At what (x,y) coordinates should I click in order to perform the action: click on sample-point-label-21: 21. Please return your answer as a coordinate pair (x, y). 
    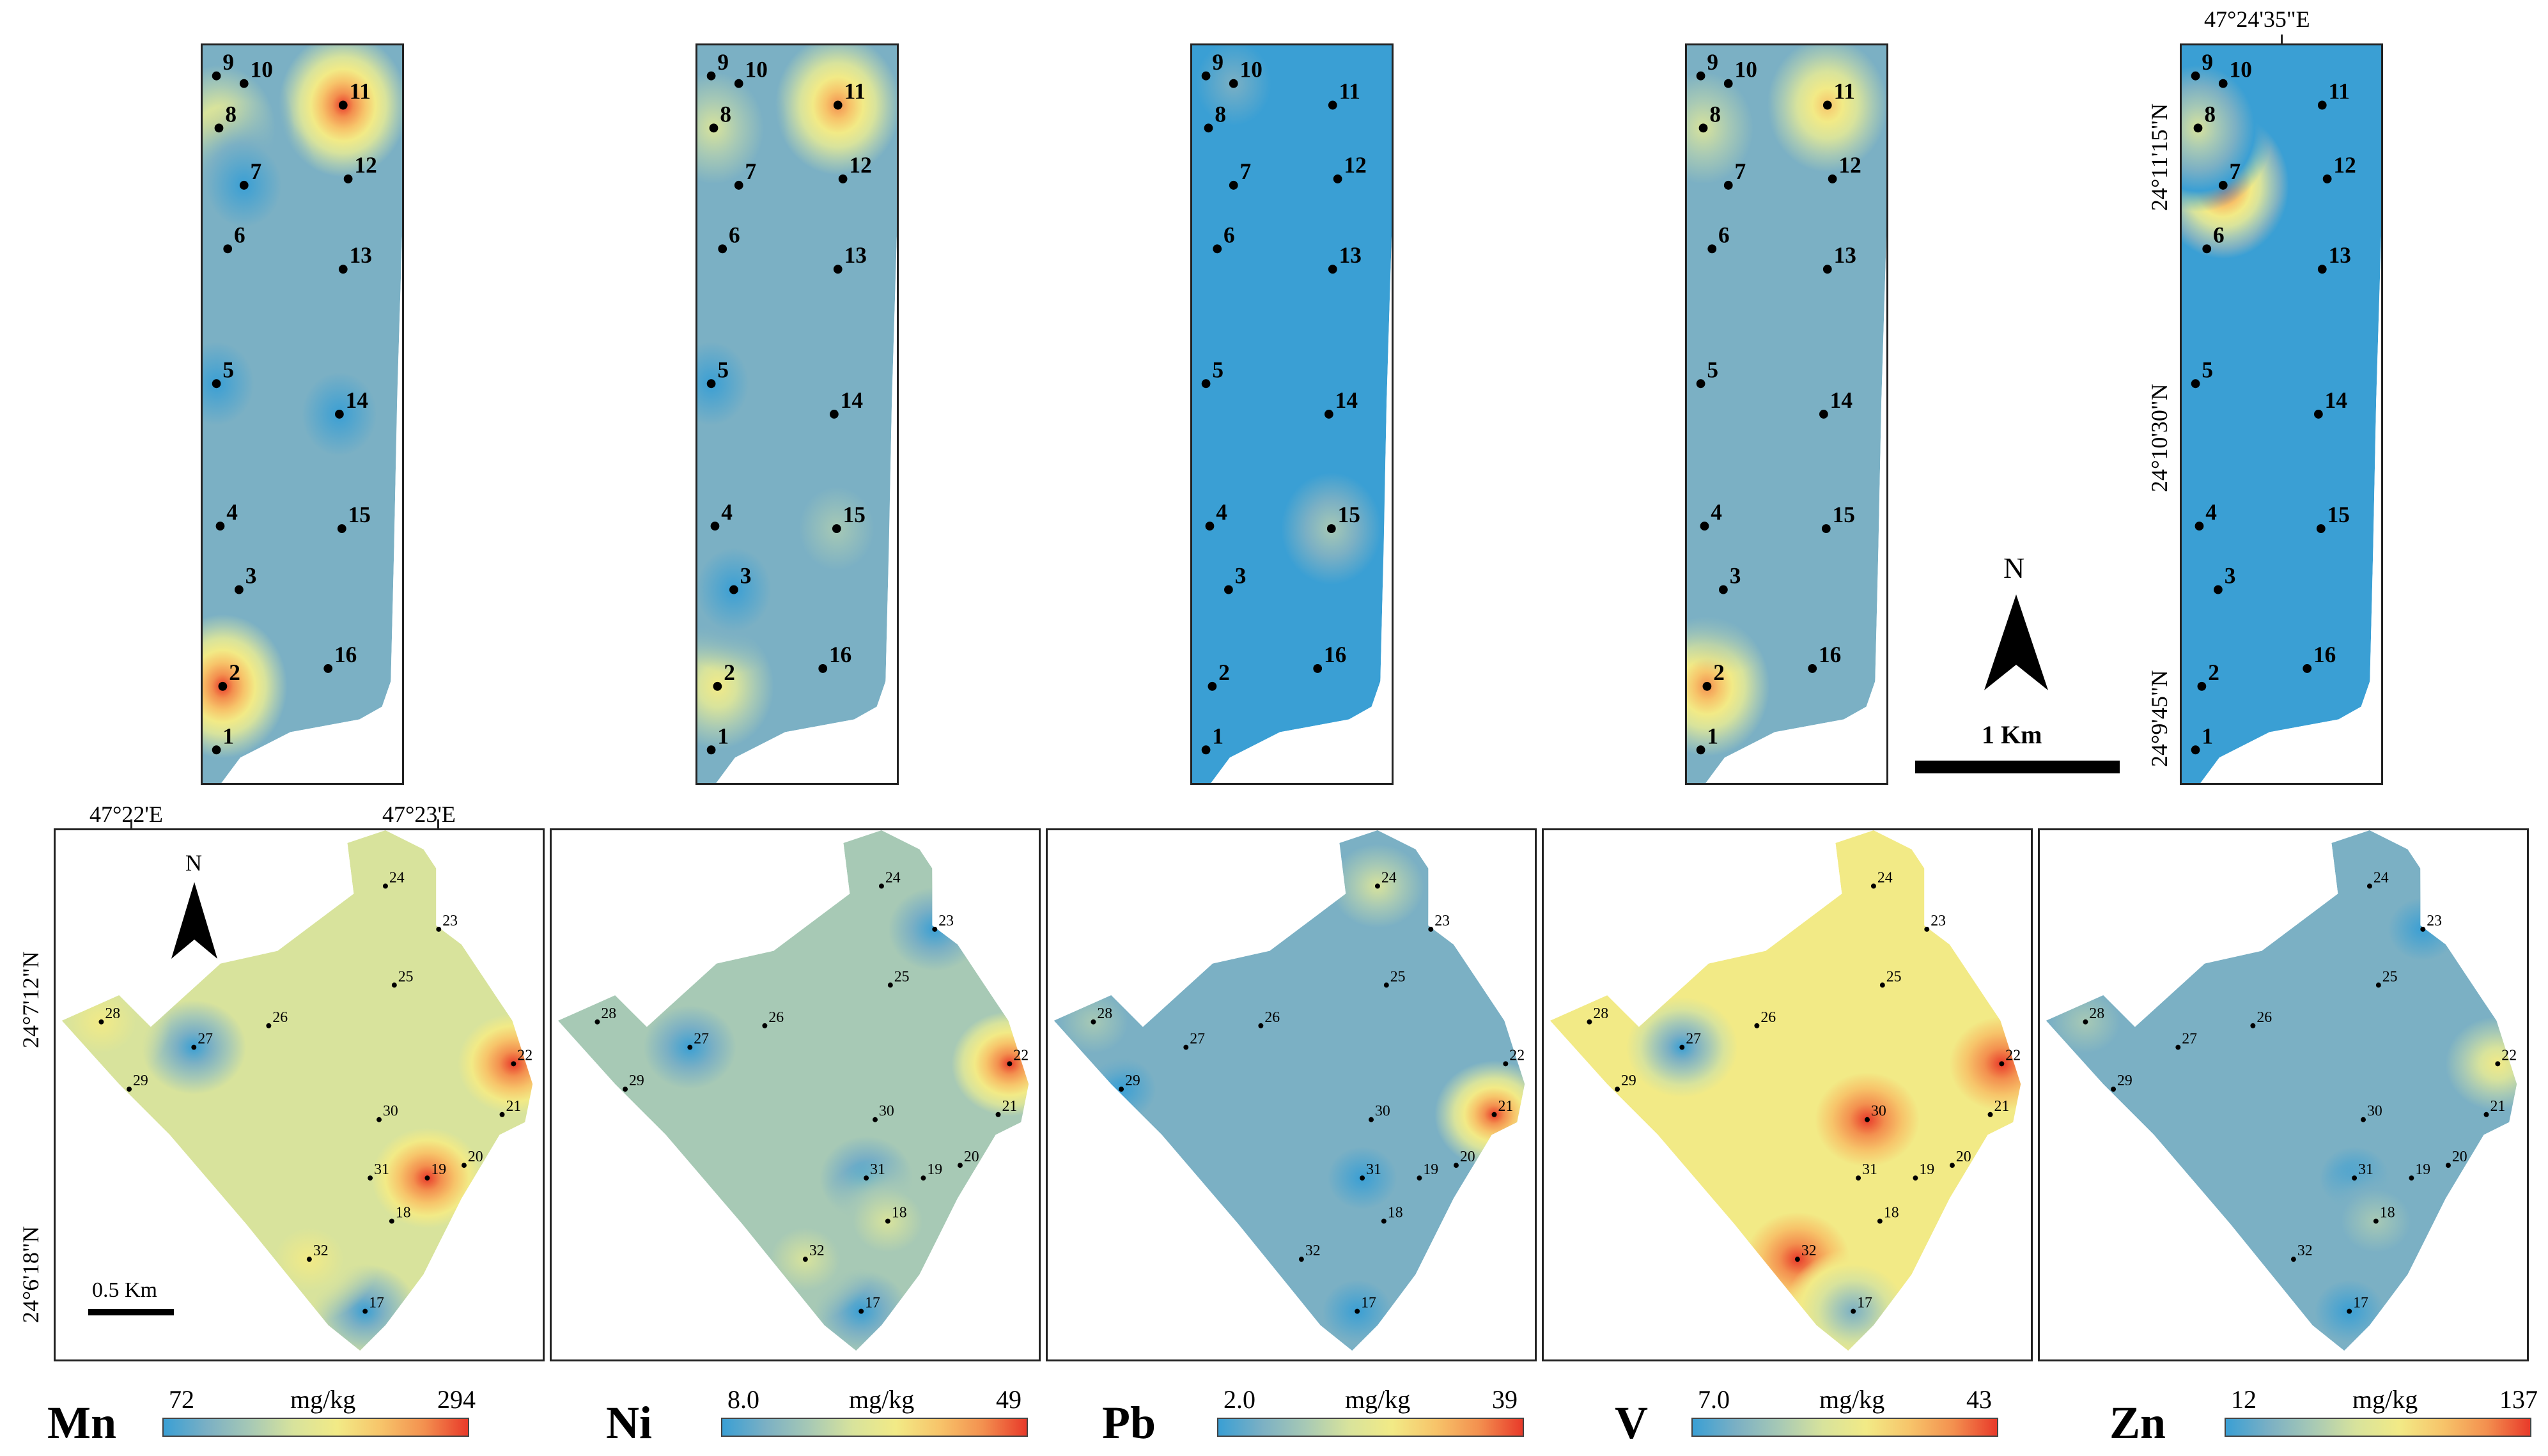
    Looking at the image, I should click on (2498, 1106).